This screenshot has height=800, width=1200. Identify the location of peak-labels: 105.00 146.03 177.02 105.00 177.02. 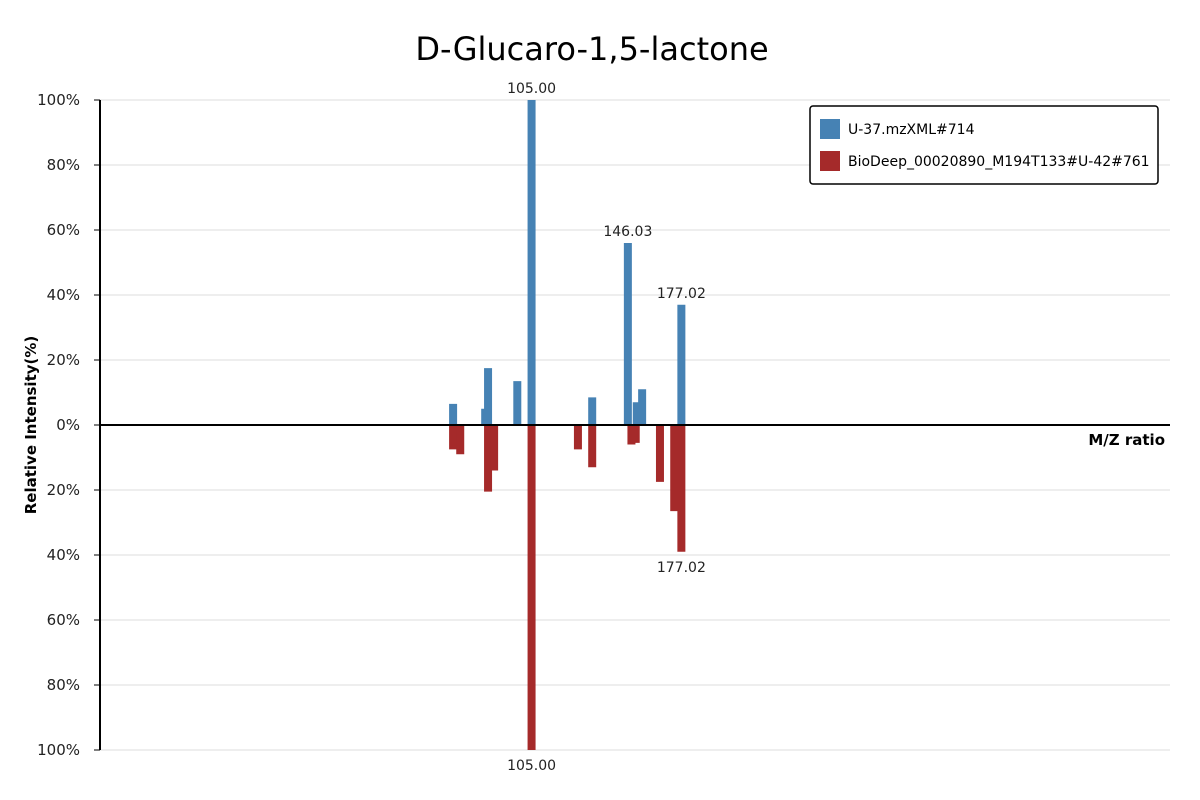
(606, 427).